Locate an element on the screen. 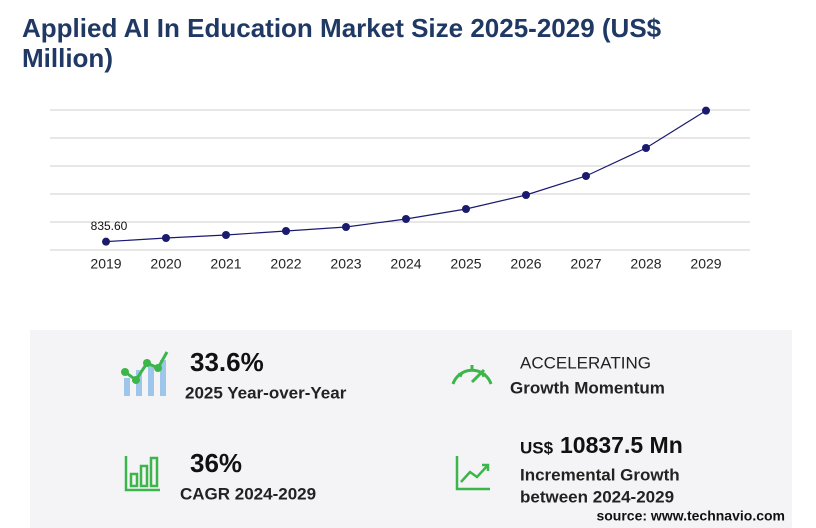 The height and width of the screenshot is (528, 816). stat-label: between 2024-2029 is located at coordinates (597, 496).